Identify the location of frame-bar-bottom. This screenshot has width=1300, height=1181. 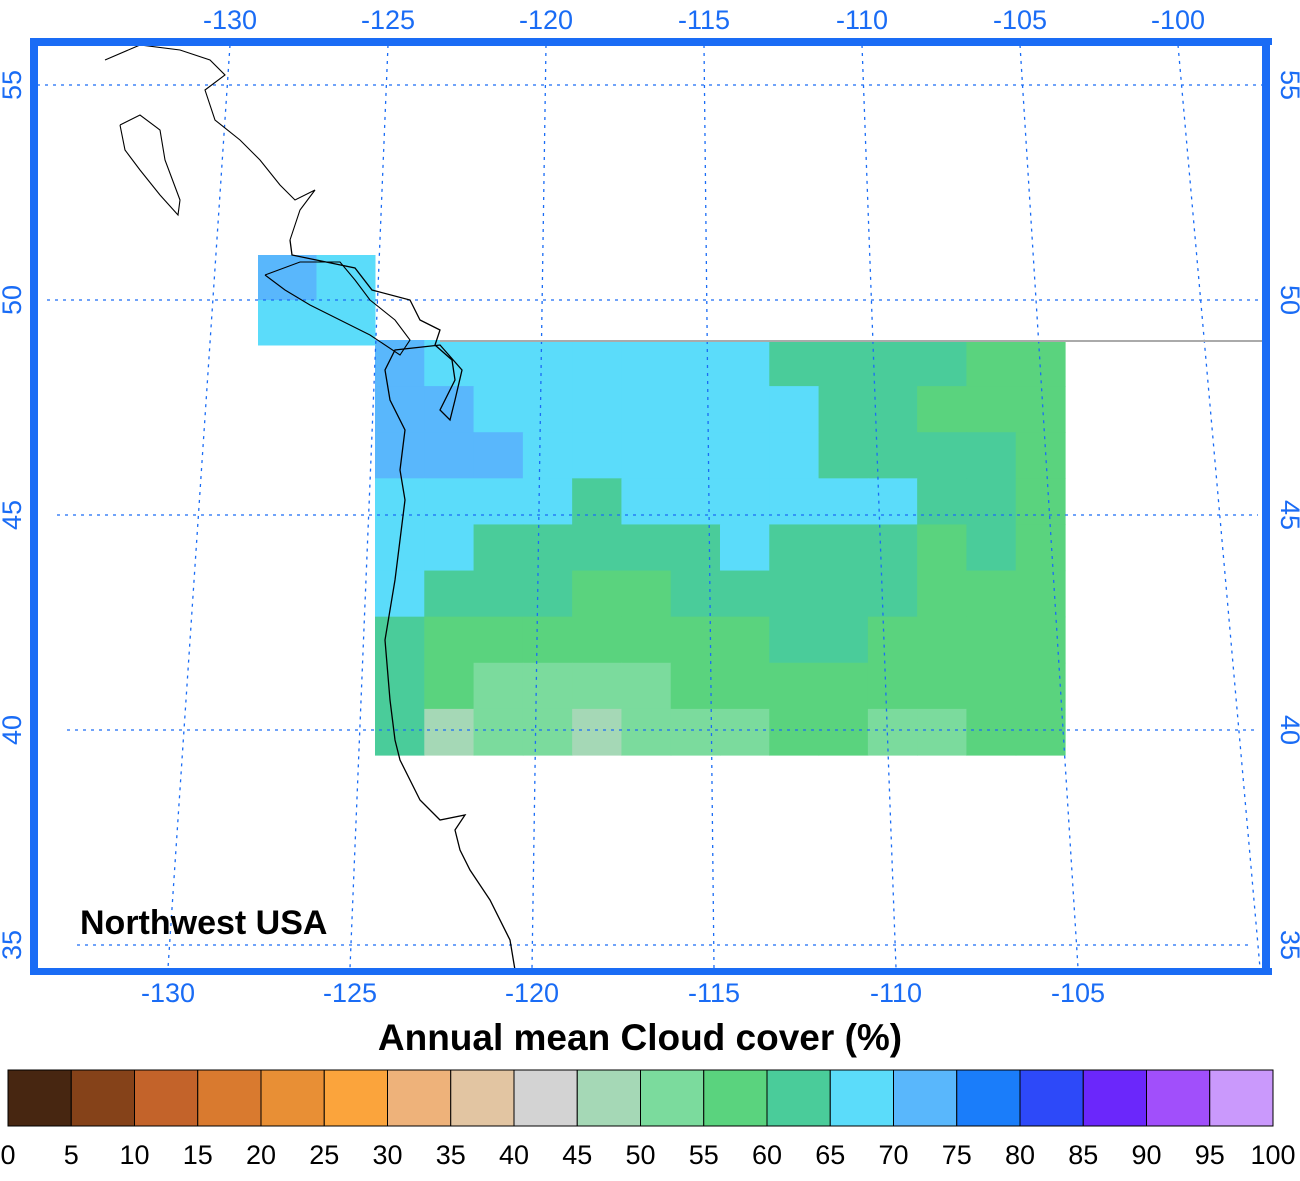
(651, 971).